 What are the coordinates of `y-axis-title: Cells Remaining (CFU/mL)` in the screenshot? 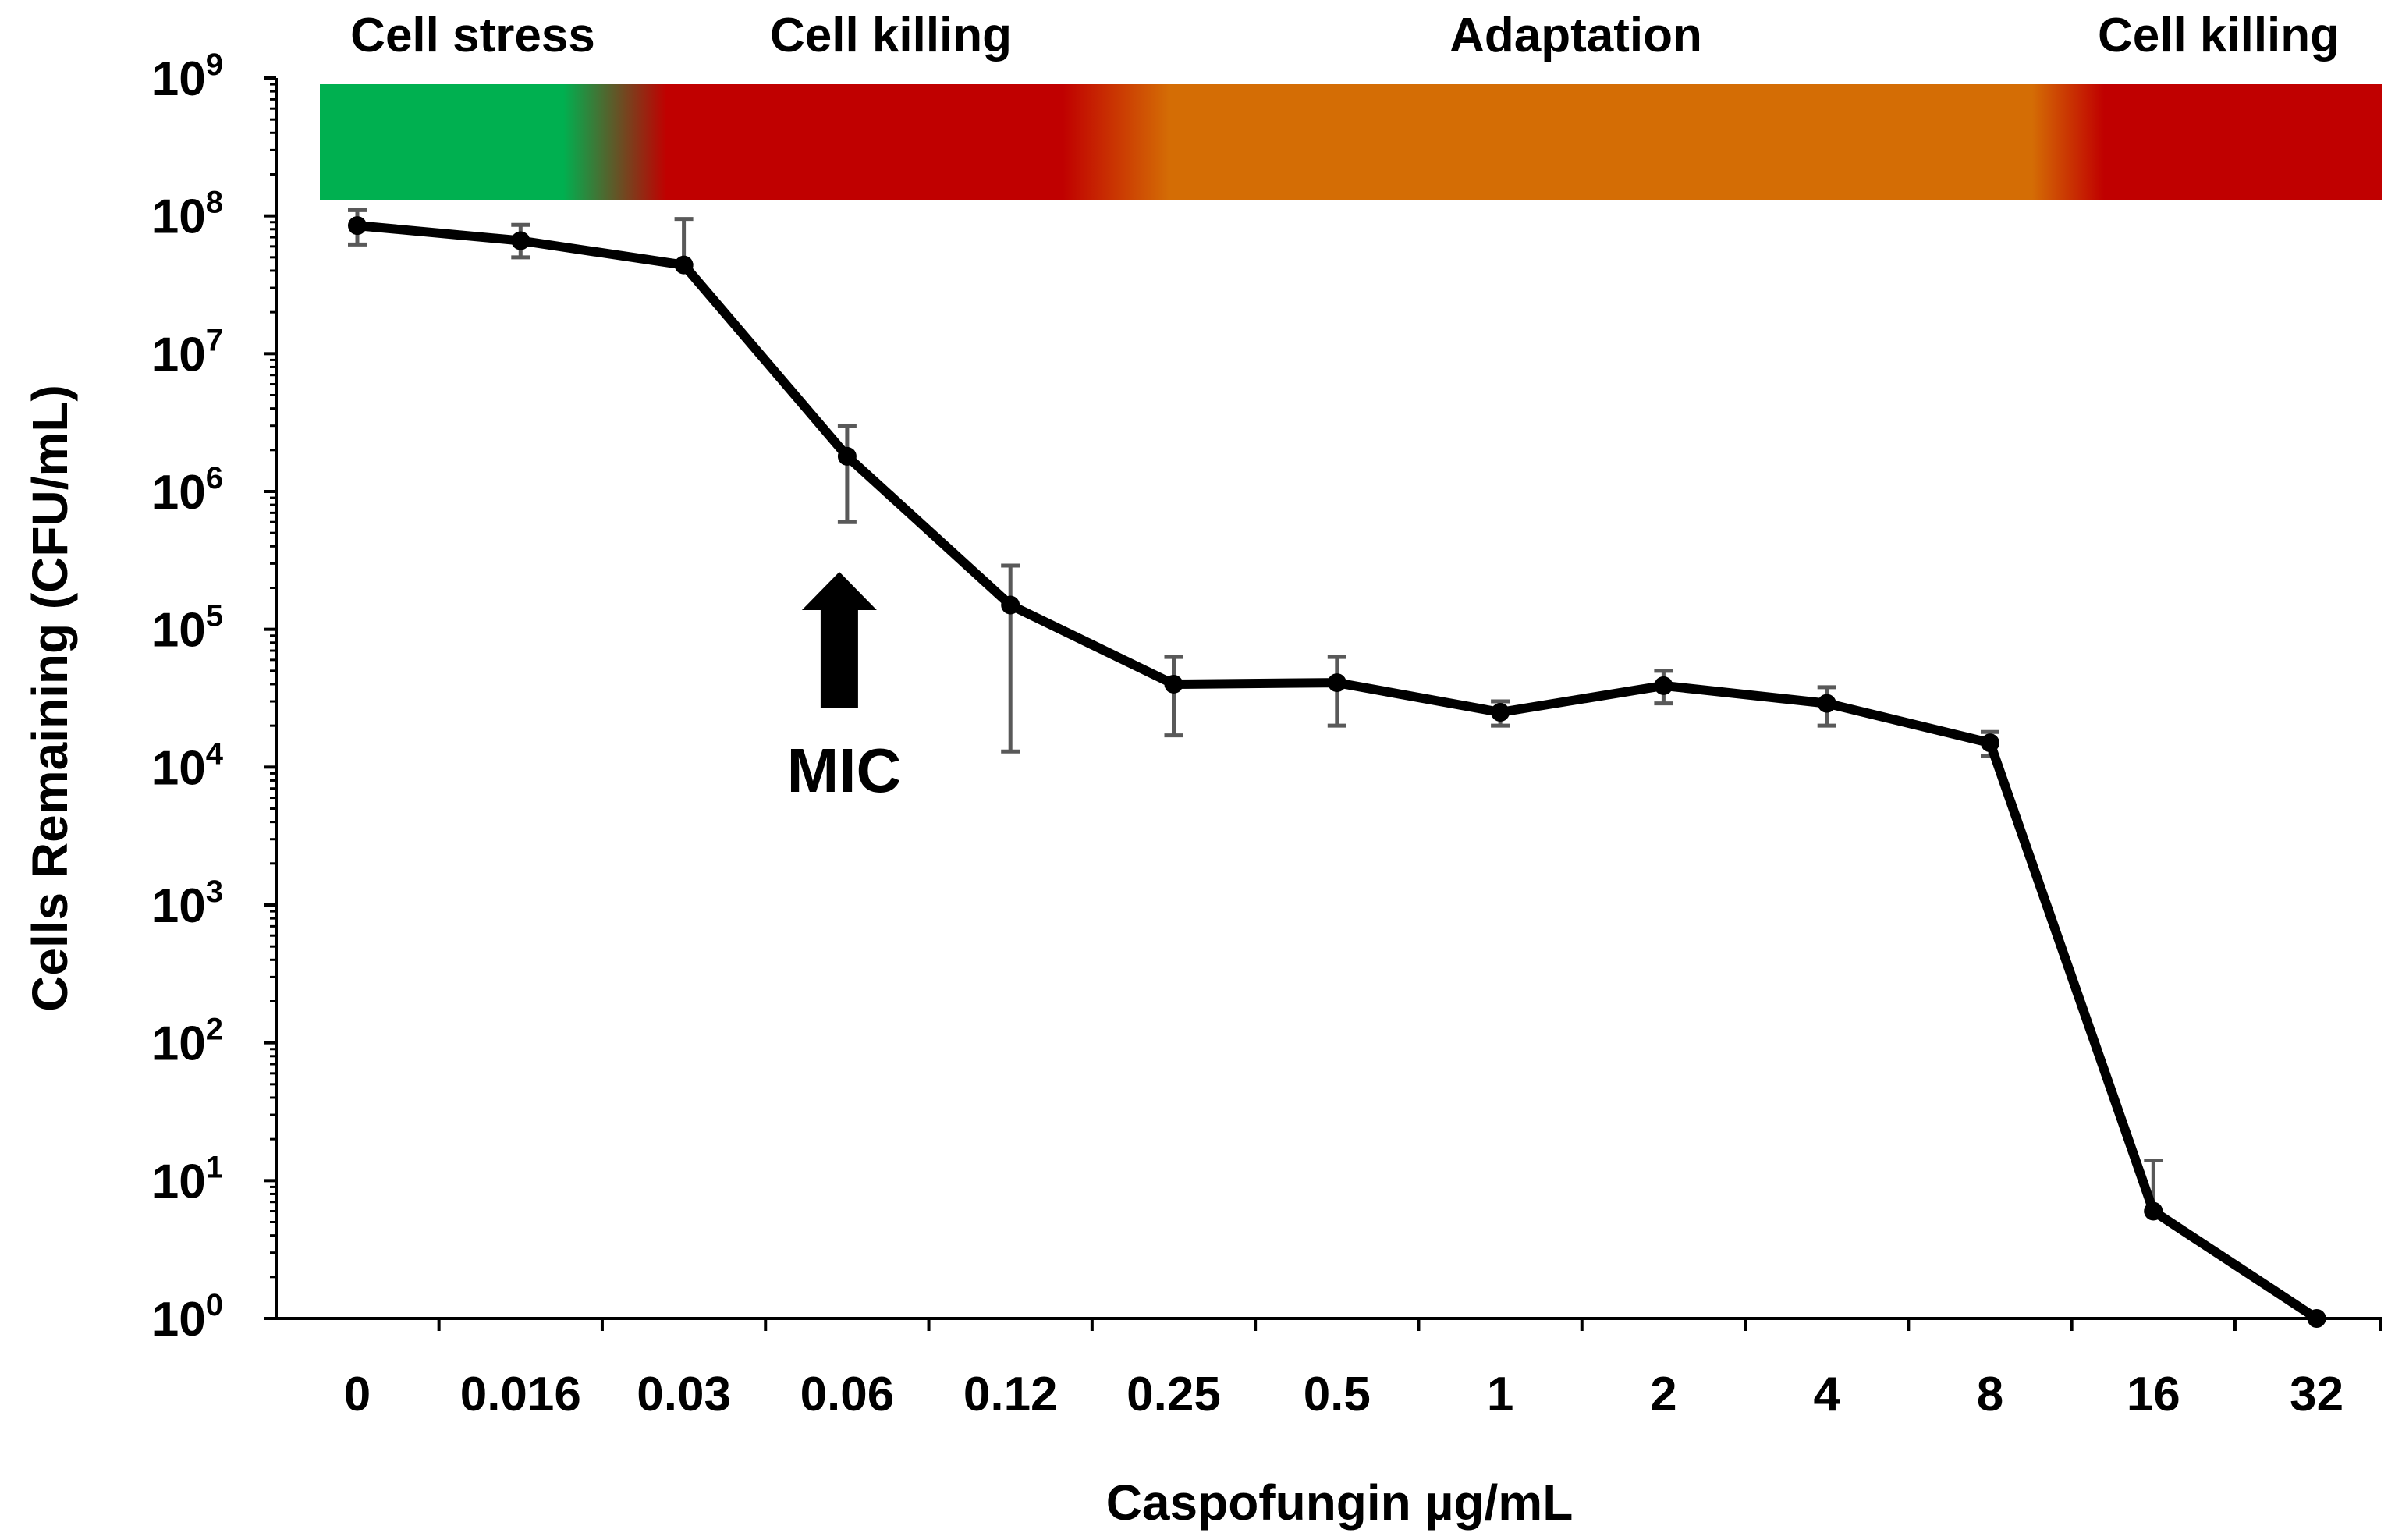 It's located at (50, 698).